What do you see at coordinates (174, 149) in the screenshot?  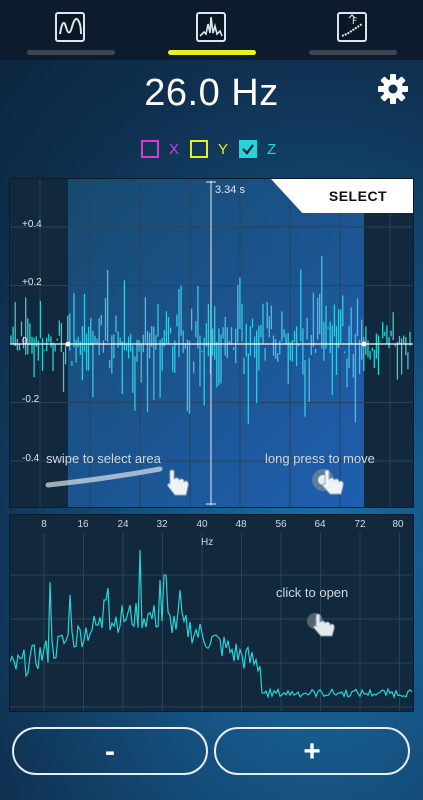 I see `axis-x-label: X` at bounding box center [174, 149].